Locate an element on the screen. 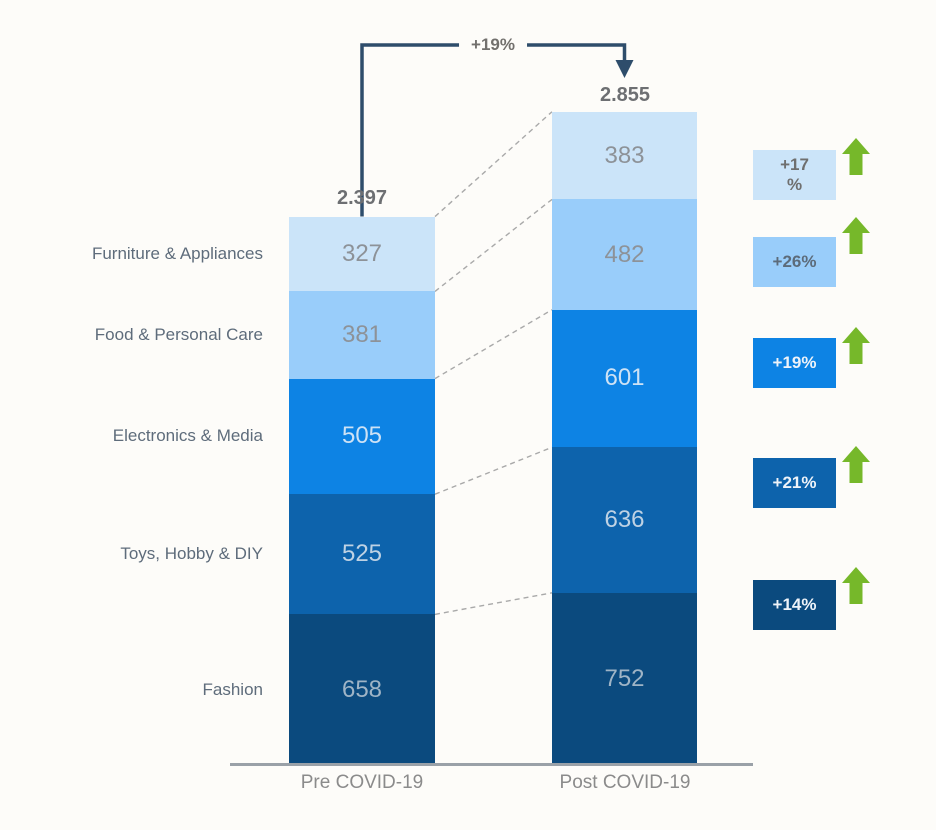 The width and height of the screenshot is (936, 830). change-badge-4: +14% is located at coordinates (794, 605).